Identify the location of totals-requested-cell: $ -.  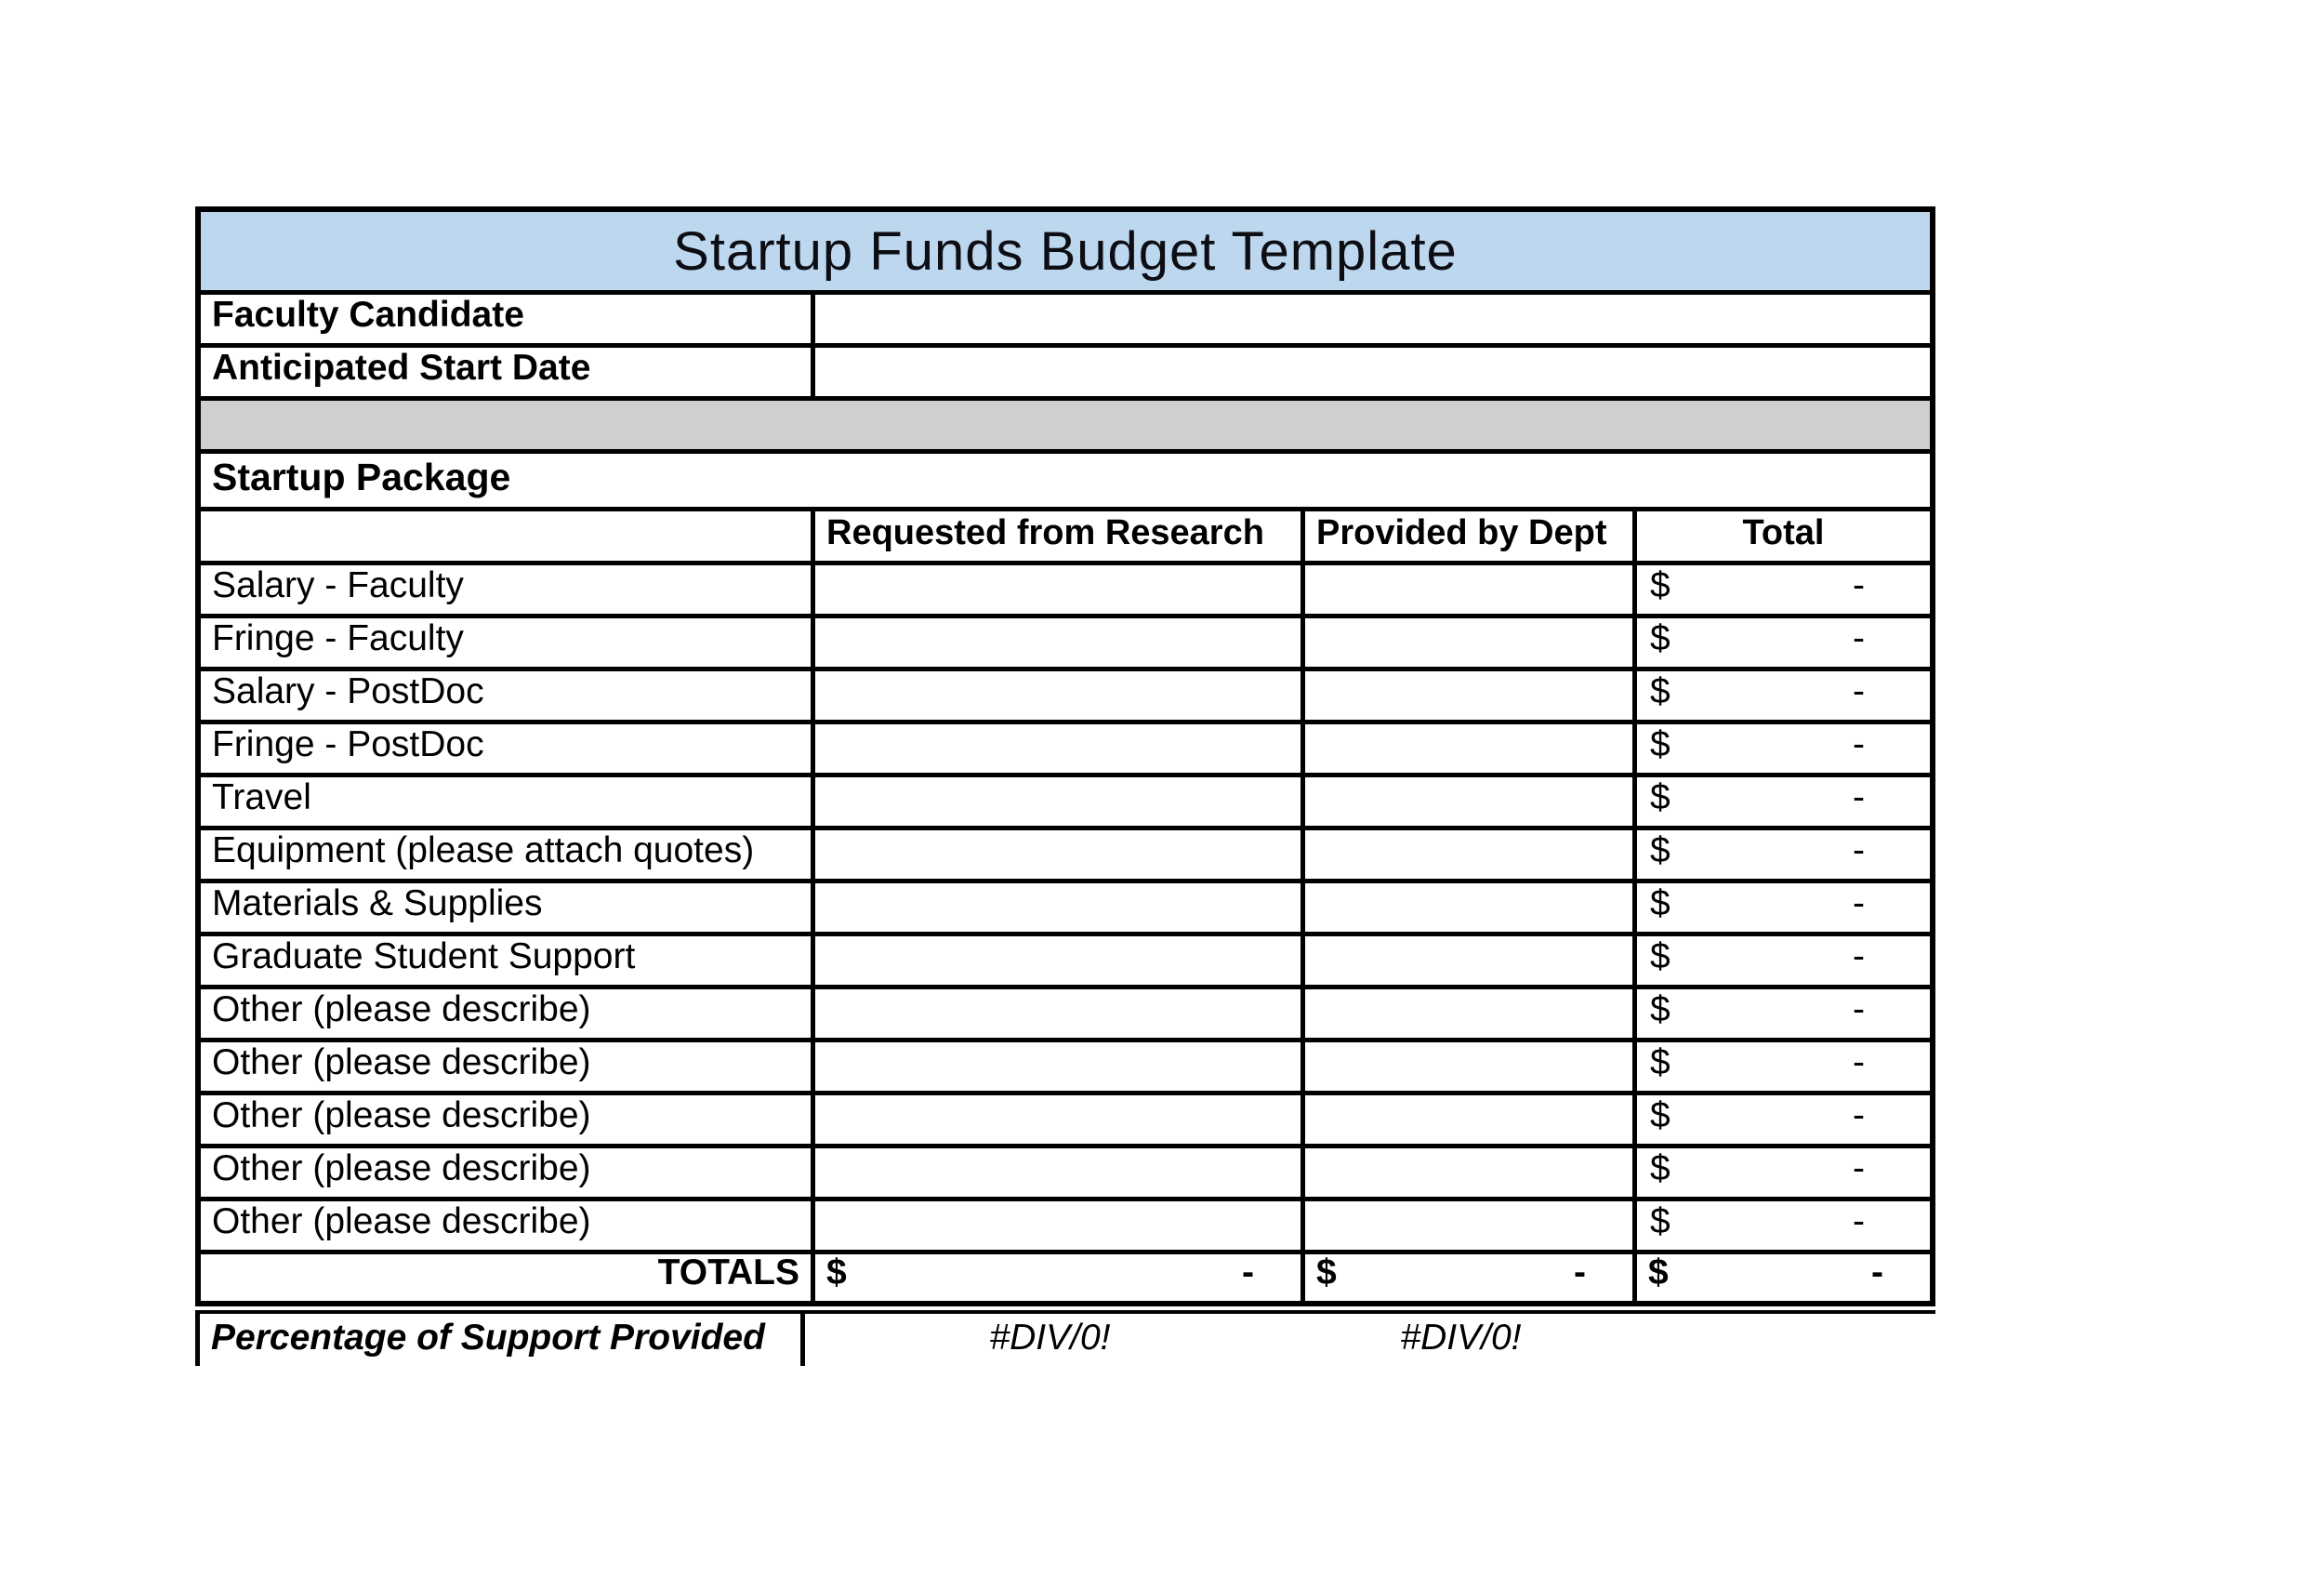
(1056, 1277).